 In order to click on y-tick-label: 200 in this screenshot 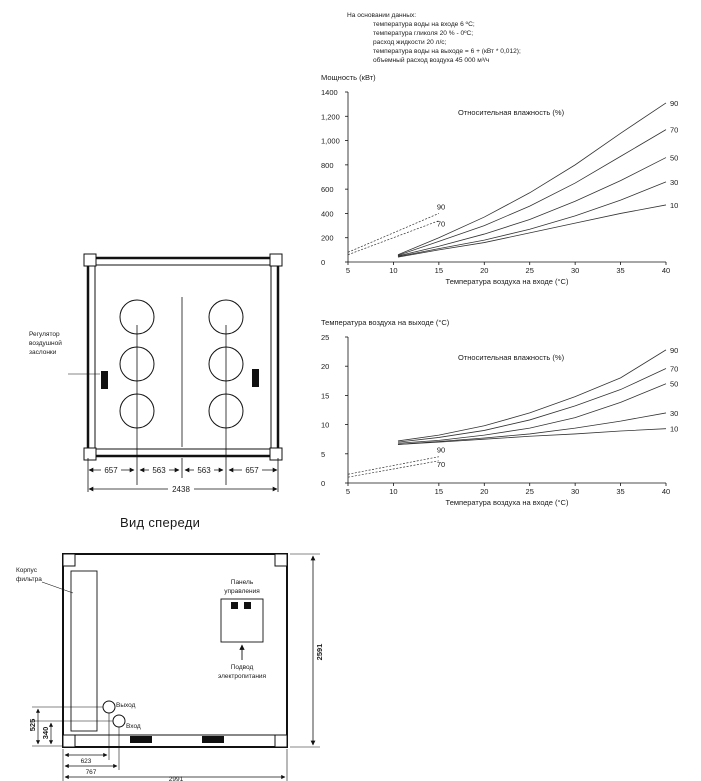, I will do `click(327, 238)`.